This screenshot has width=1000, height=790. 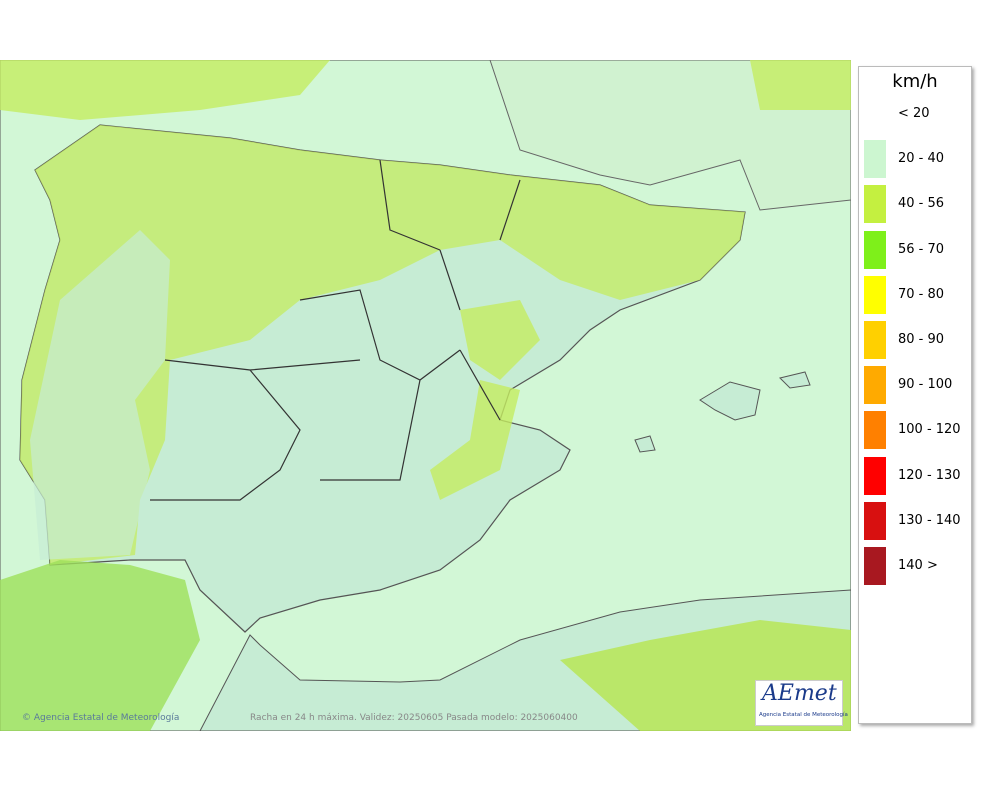 I want to click on logo-word: AEmet, so click(x=799, y=693).